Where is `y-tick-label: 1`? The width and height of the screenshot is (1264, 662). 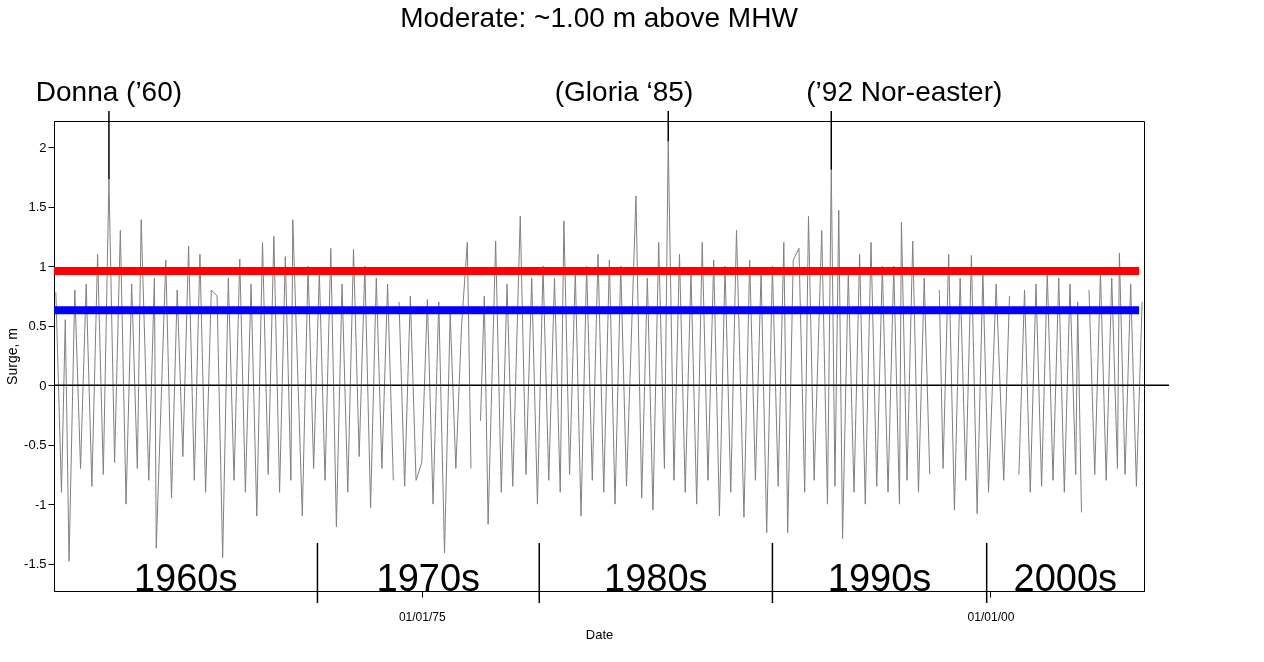
y-tick-label: 1 is located at coordinates (43, 266).